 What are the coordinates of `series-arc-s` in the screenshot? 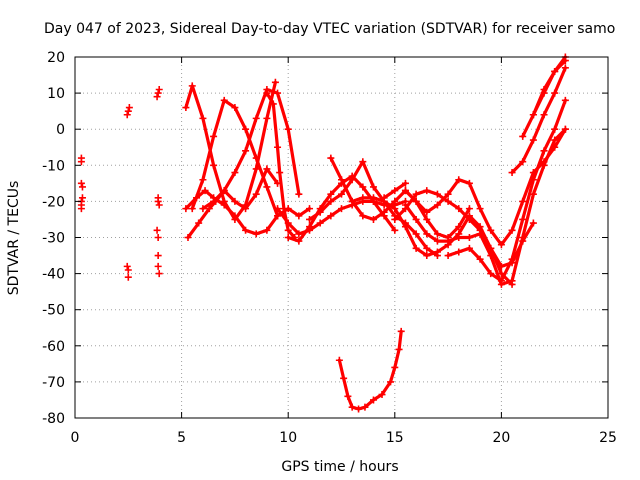 It's located at (549, 88).